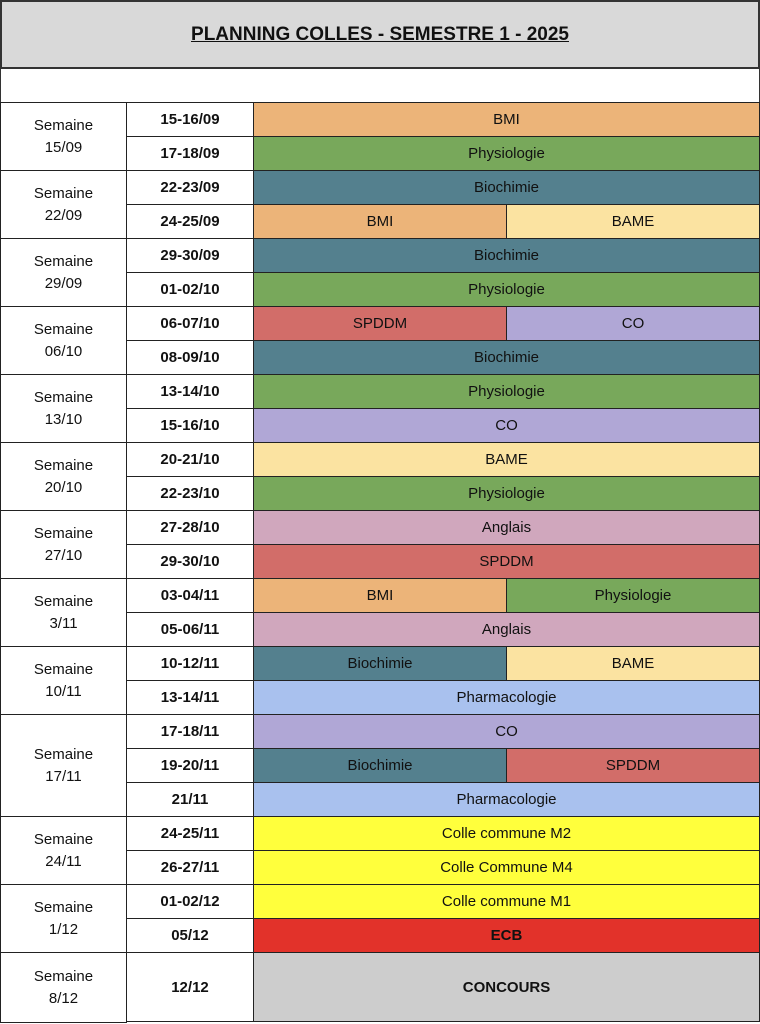 Image resolution: width=760 pixels, height=1024 pixels. What do you see at coordinates (190, 765) in the screenshot?
I see `session-date: 19-20/11` at bounding box center [190, 765].